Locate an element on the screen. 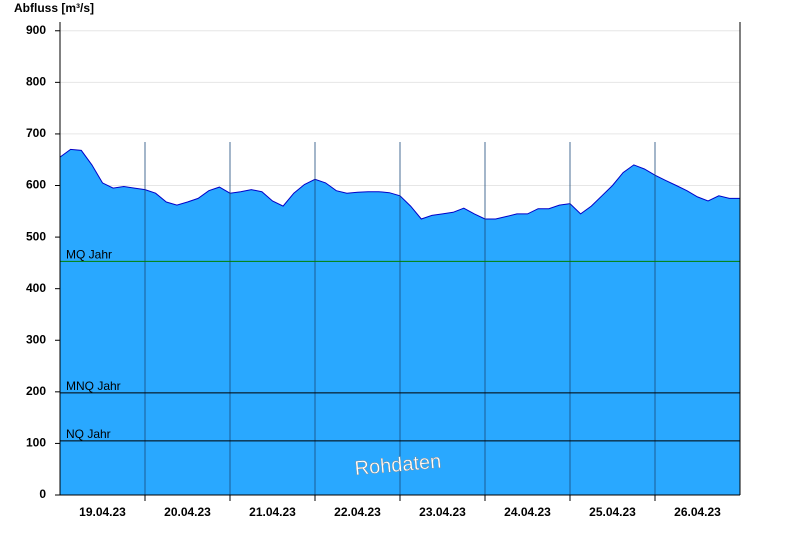 The width and height of the screenshot is (800, 550). reference-label: MQ Jahr is located at coordinates (89, 255).